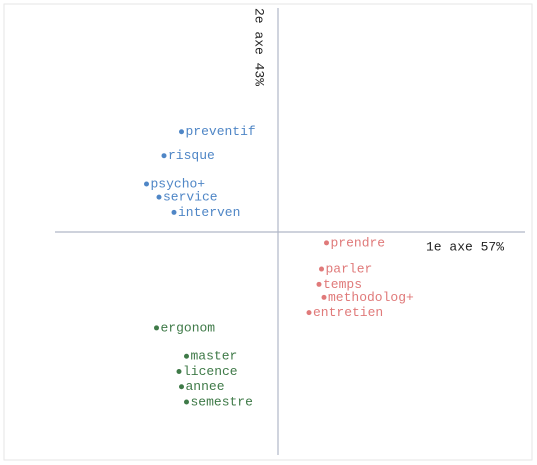  What do you see at coordinates (259, 47) in the screenshot?
I see `y-axis-label: 2e axe 43%` at bounding box center [259, 47].